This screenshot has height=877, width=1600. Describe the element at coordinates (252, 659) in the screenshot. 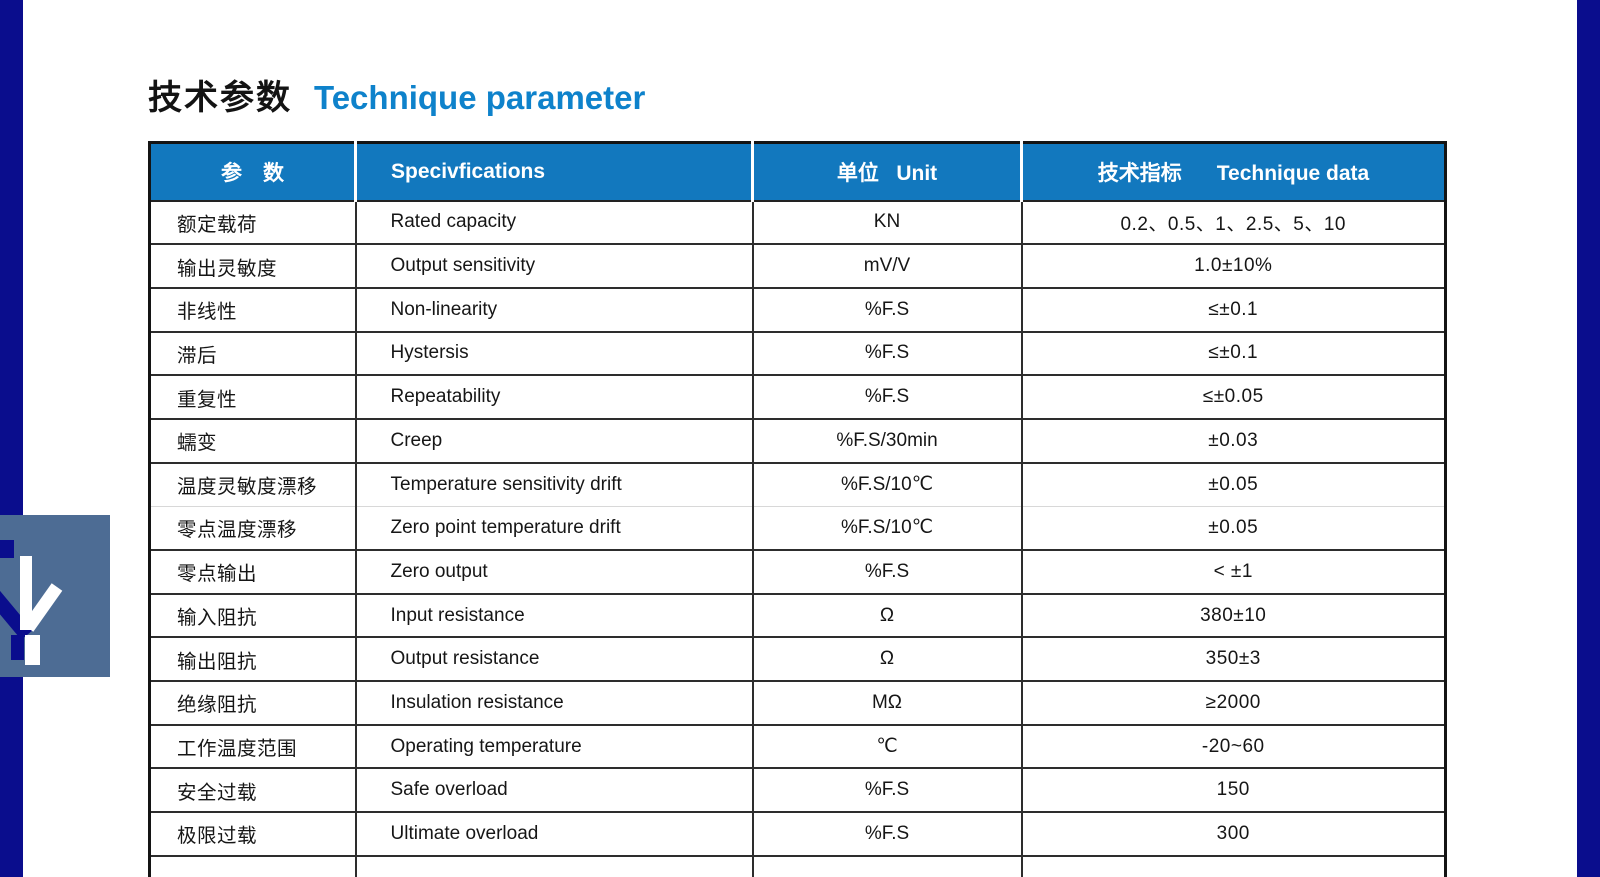

I see `cell-param-zh: 输出阻抗` at that location.